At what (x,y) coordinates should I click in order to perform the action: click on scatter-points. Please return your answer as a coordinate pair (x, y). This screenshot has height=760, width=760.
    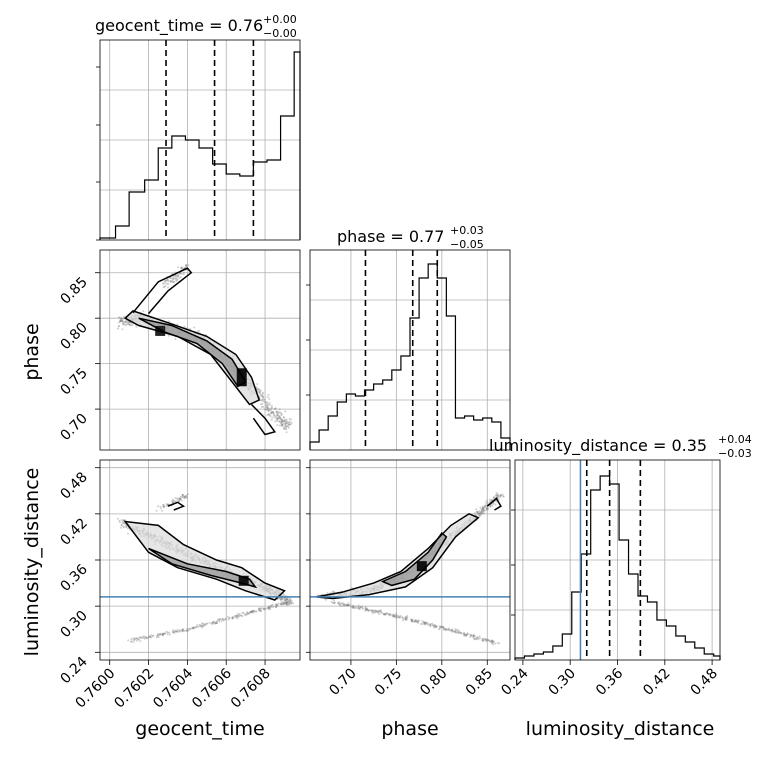
    Looking at the image, I should click on (205, 372).